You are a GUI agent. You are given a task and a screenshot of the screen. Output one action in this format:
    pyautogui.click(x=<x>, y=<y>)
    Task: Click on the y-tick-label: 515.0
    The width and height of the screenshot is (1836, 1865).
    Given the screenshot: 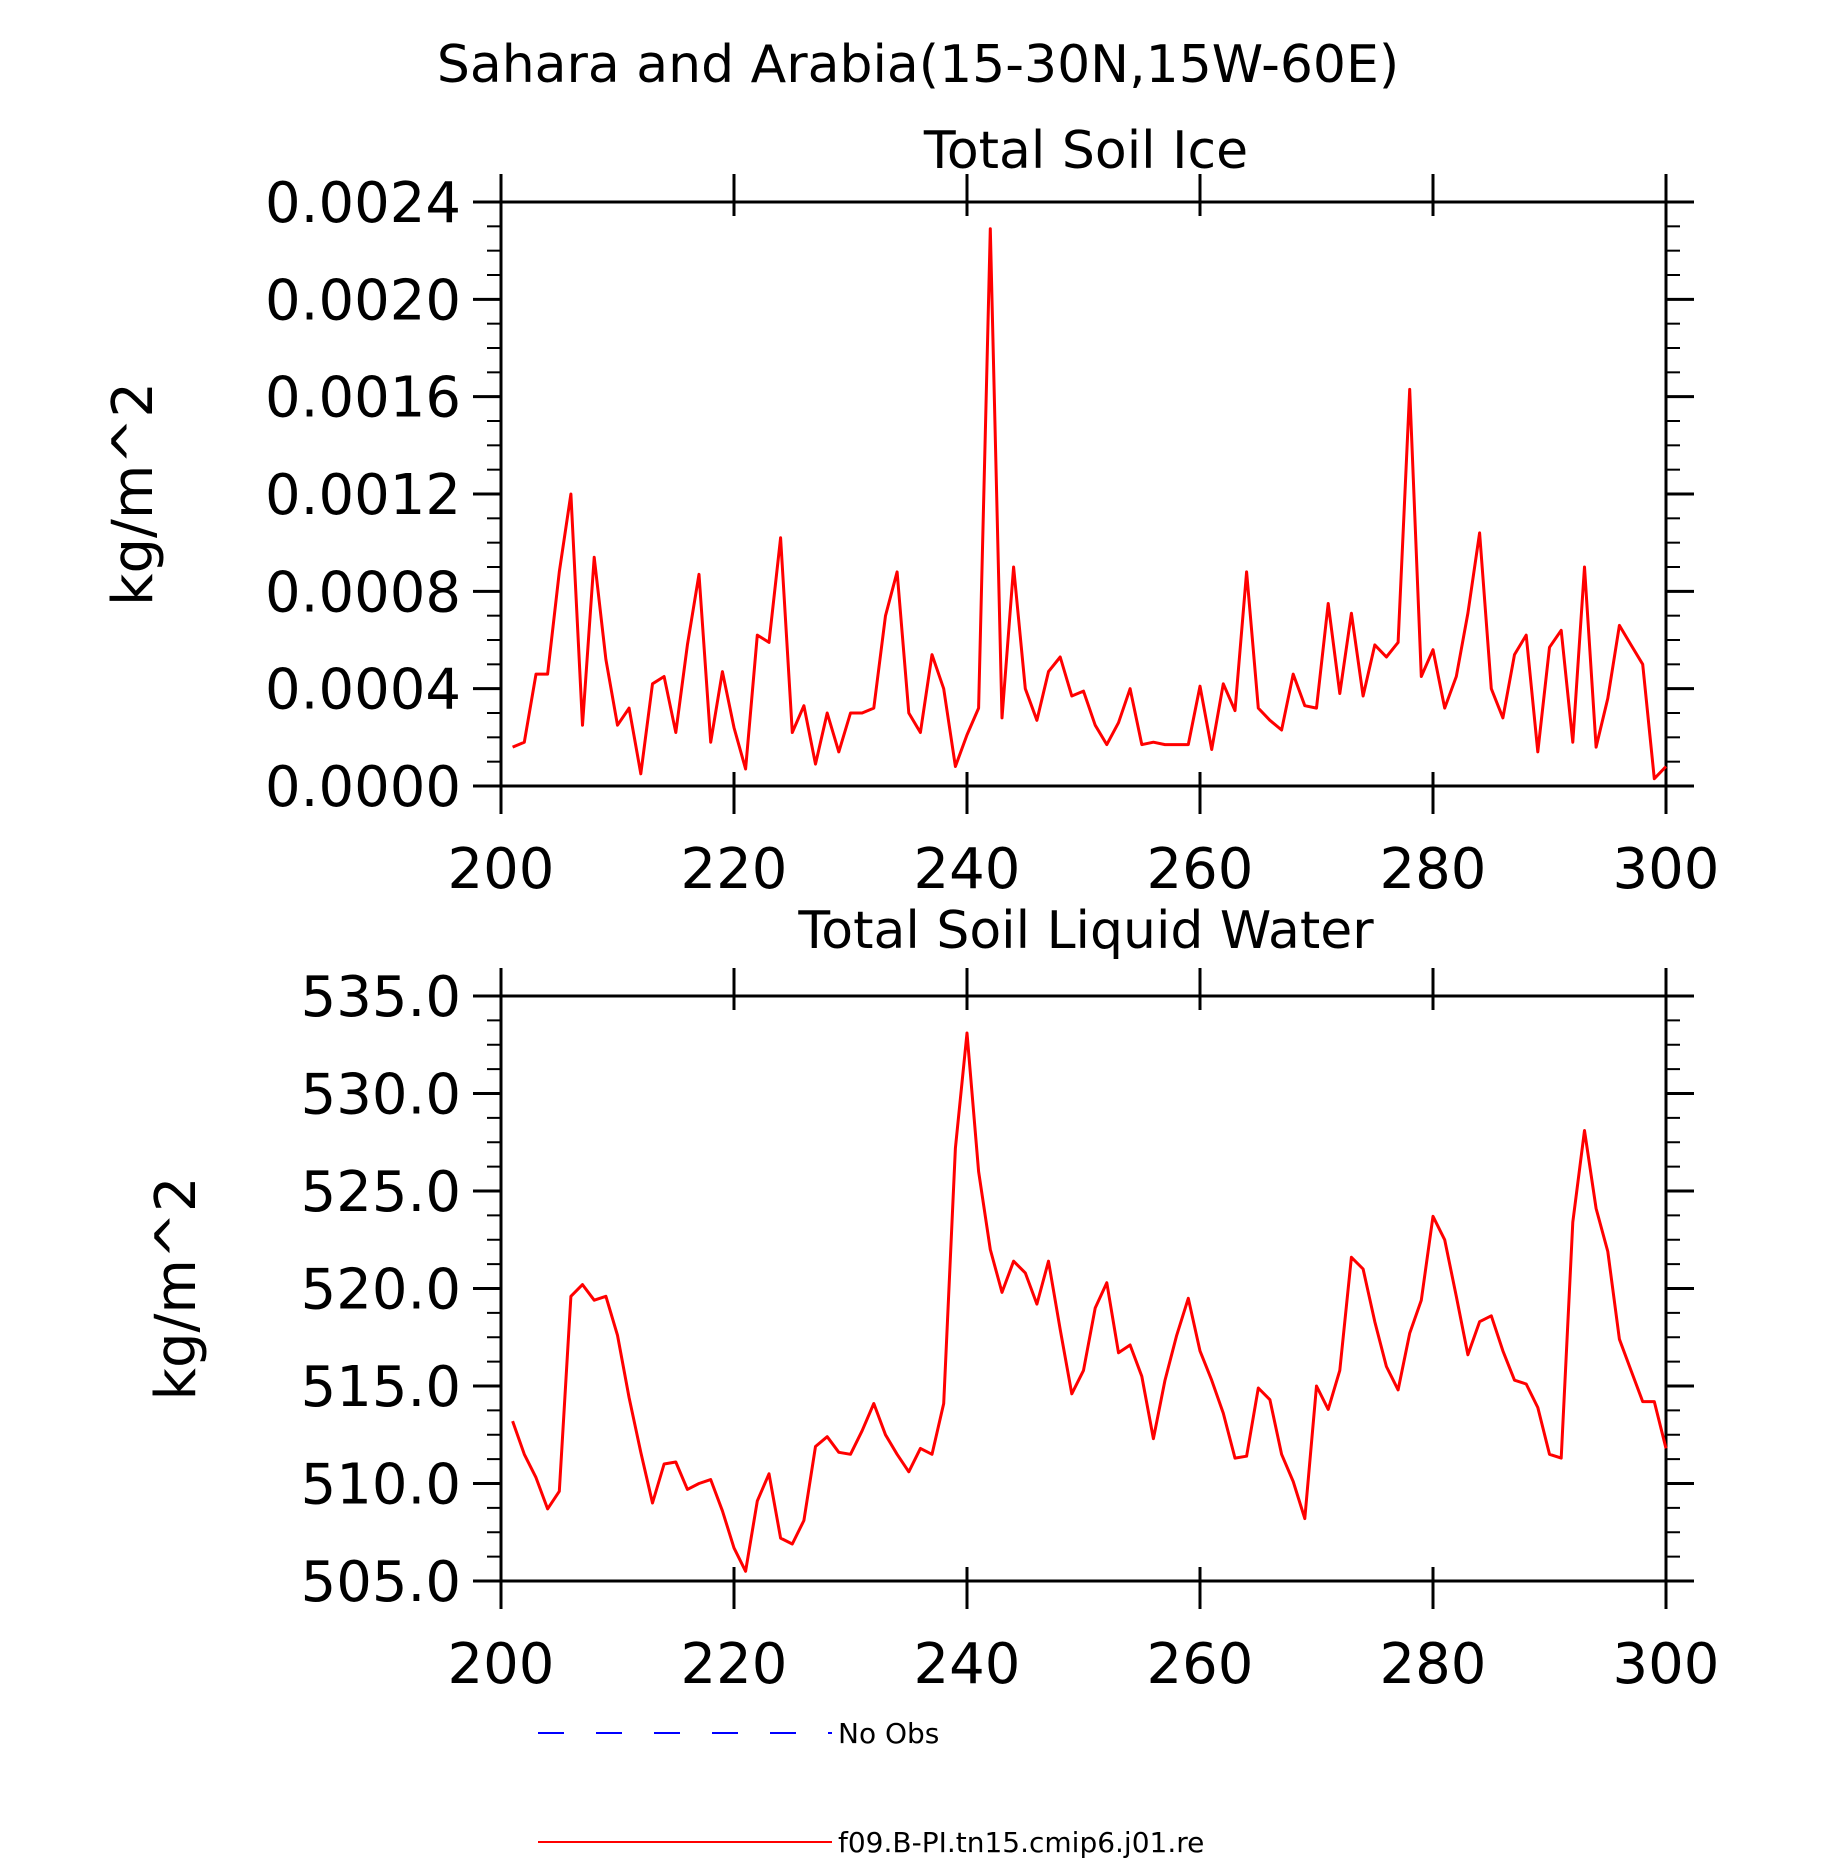 What is the action you would take?
    pyautogui.click(x=381, y=1387)
    